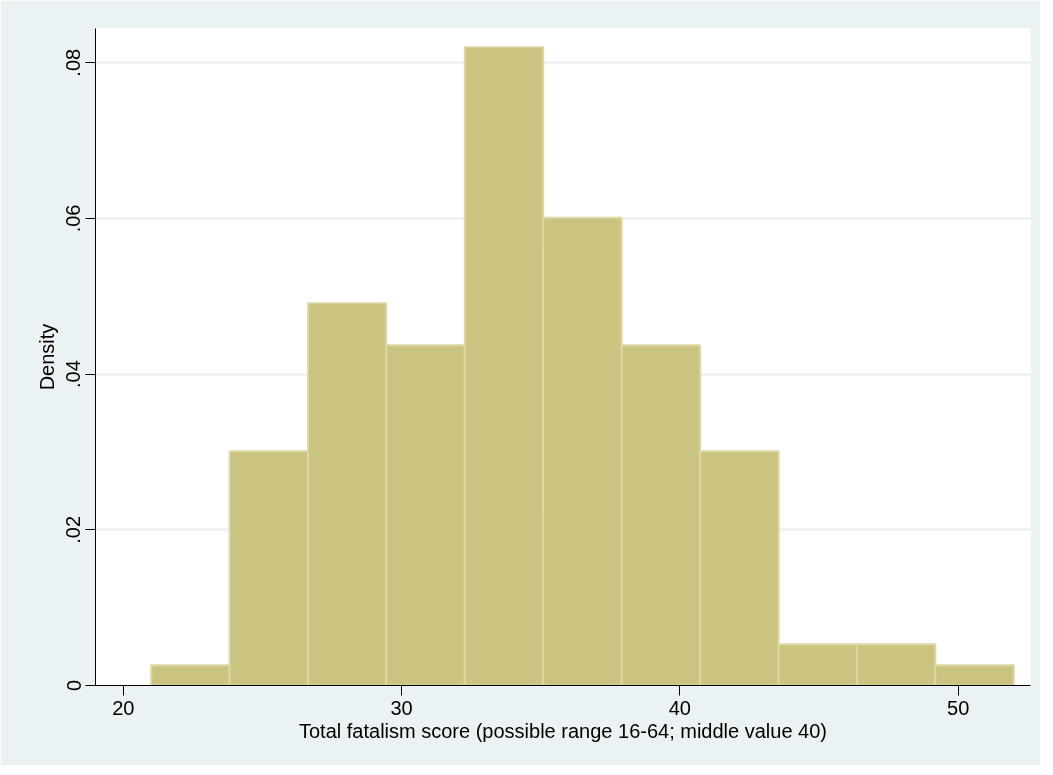 The height and width of the screenshot is (775, 1053). I want to click on x-tick-label: 40, so click(679, 707).